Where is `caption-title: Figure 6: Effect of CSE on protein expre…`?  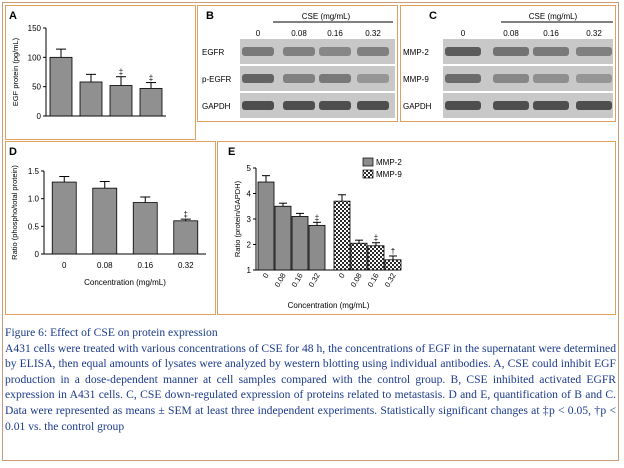
caption-title: Figure 6: Effect of CSE on protein expre… is located at coordinates (111, 332).